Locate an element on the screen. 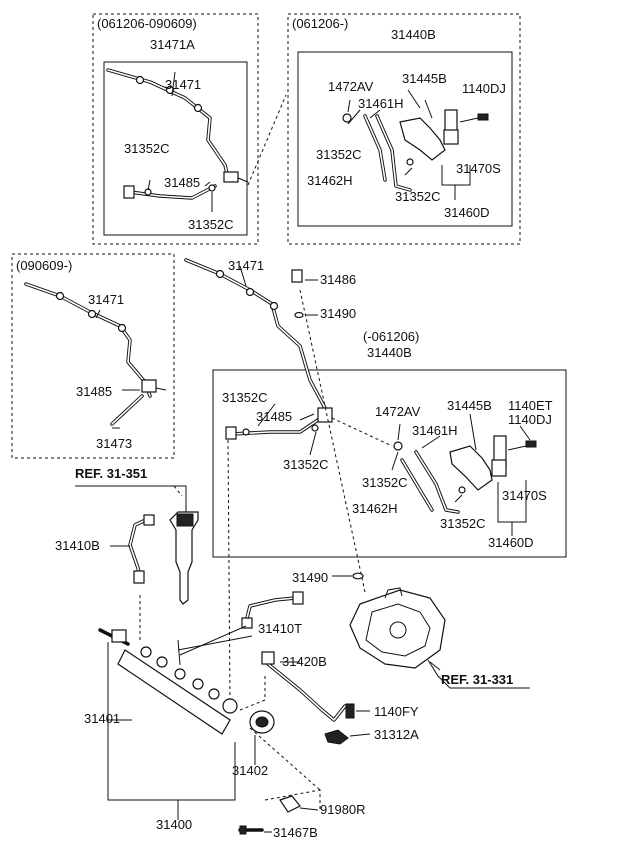 The image size is (620, 848). label-31410B: 31410B is located at coordinates (77, 545).